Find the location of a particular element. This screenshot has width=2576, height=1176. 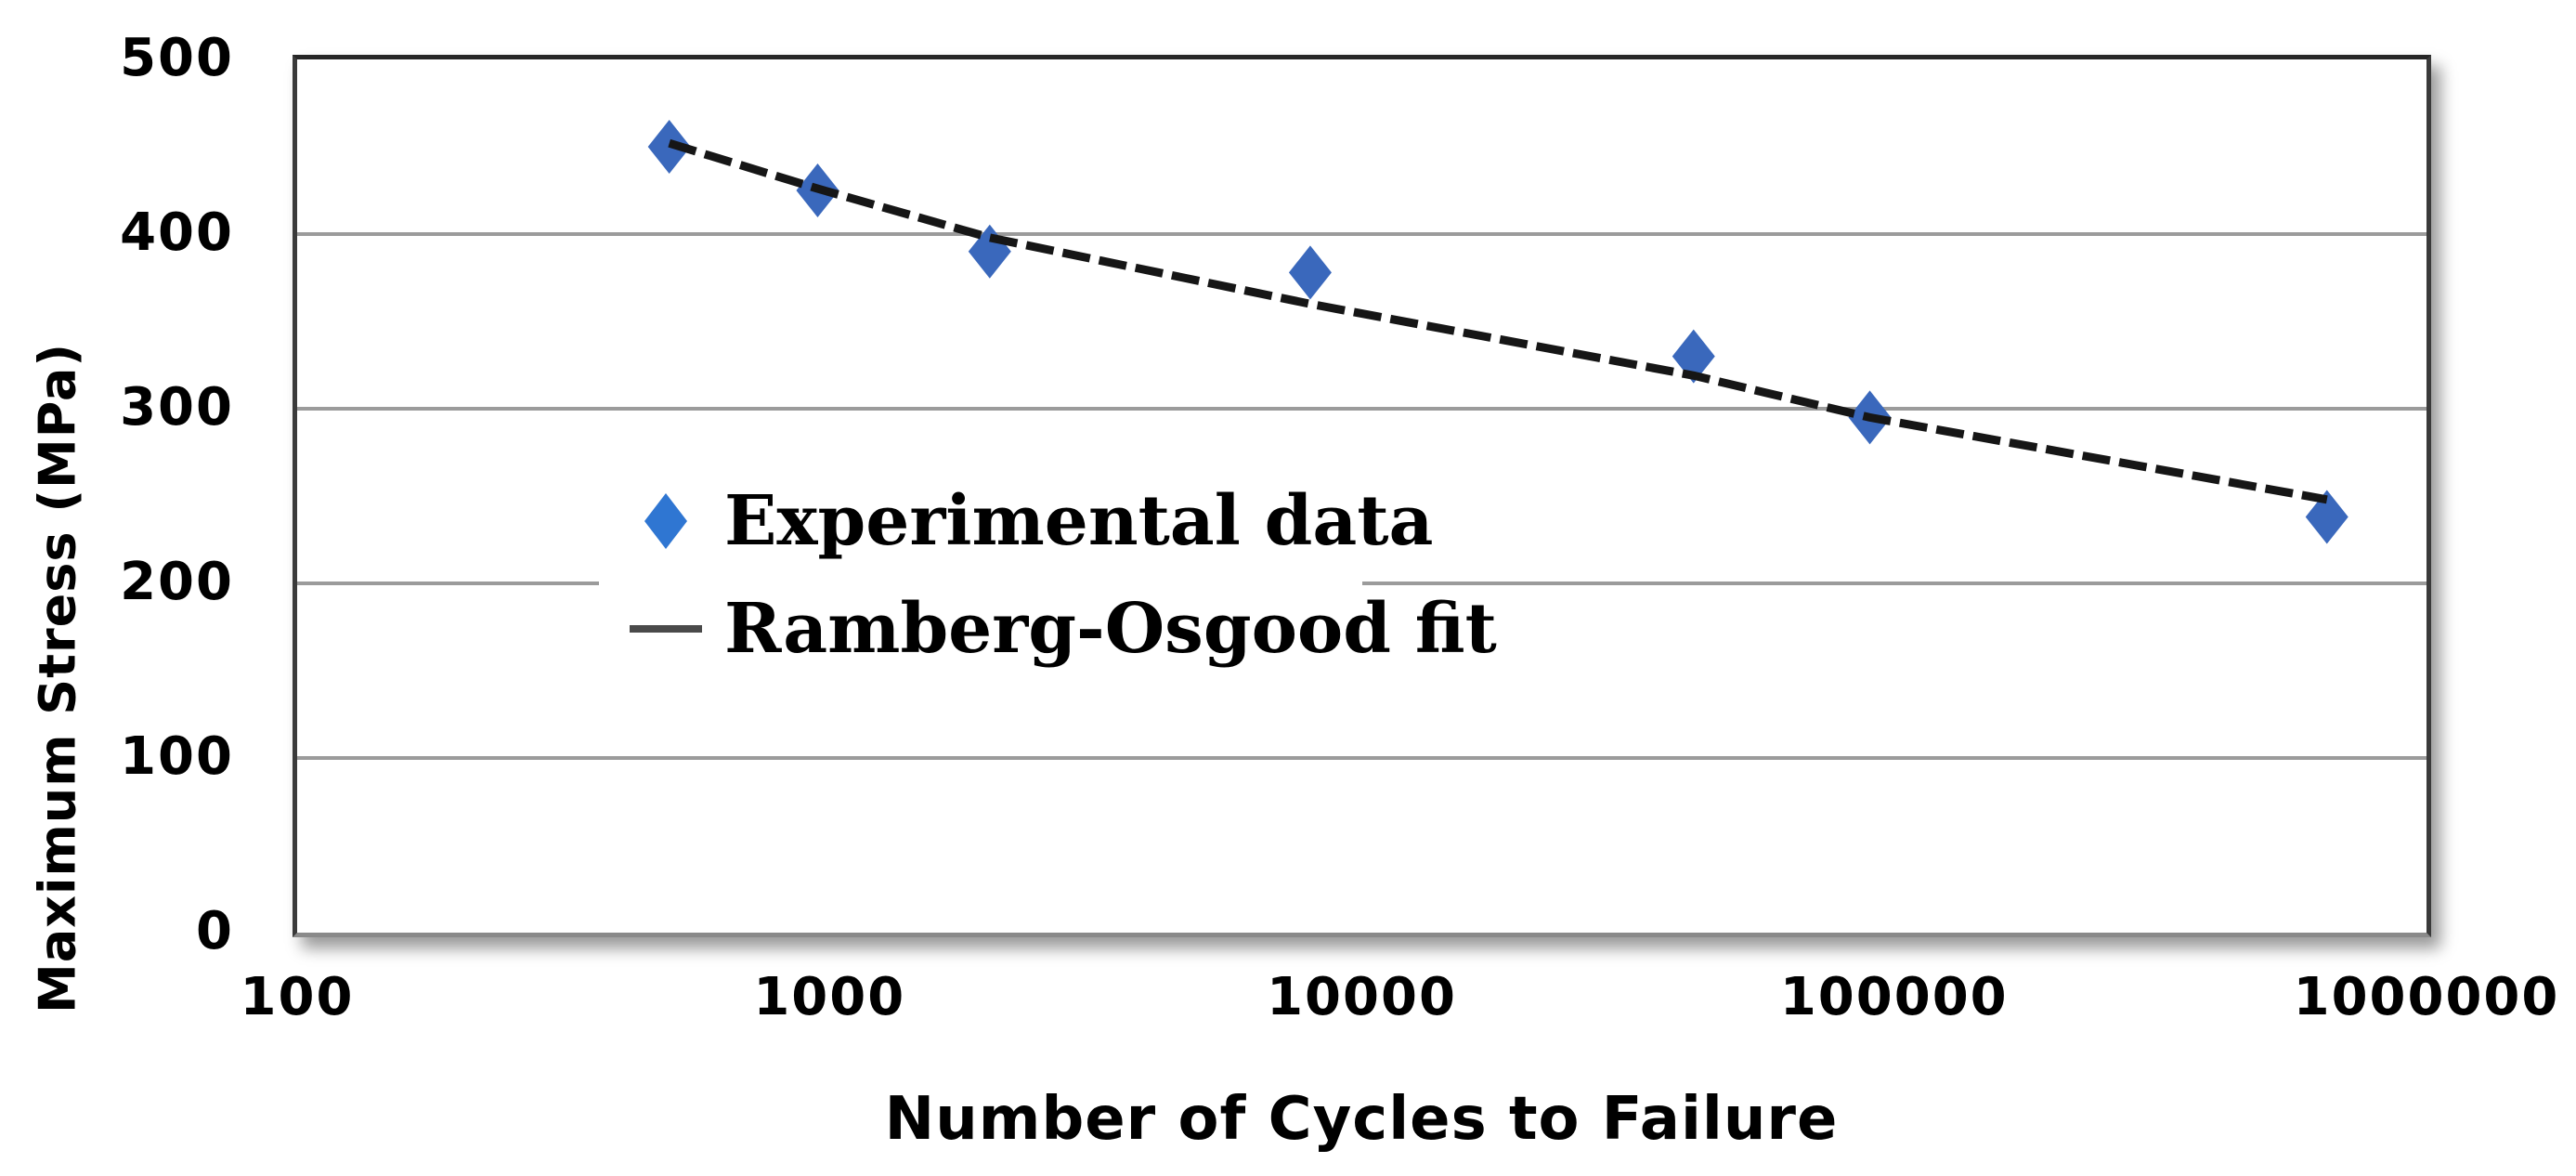

legend: Experimental data Ramberg-Osgood fit is located at coordinates (1048, 575).